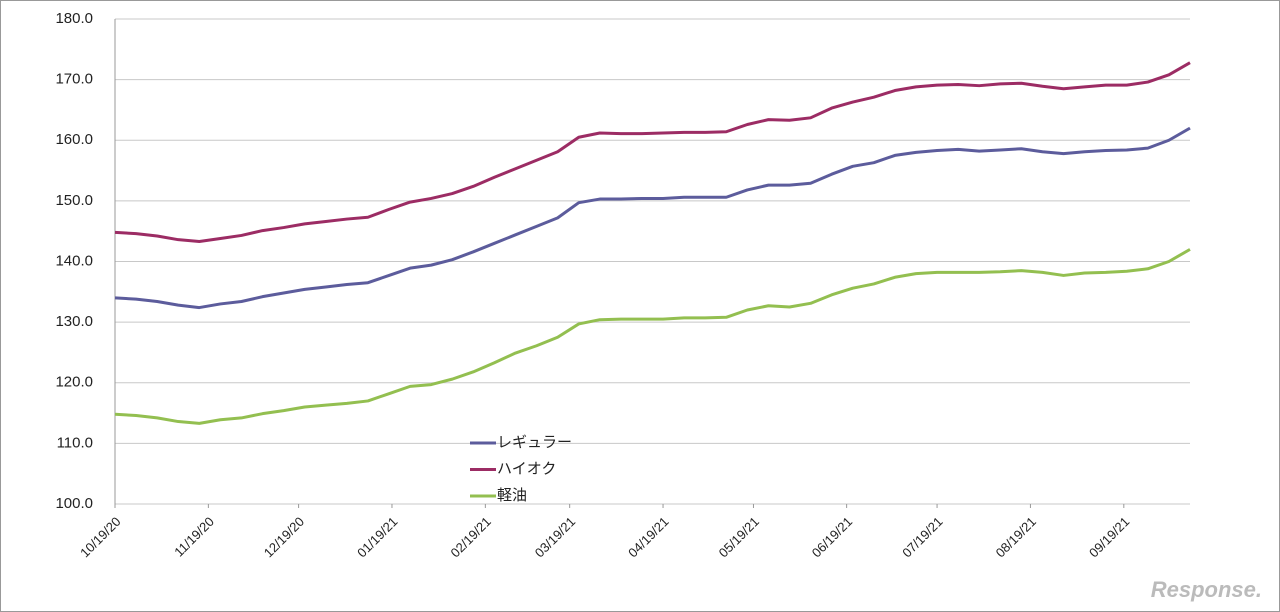 The width and height of the screenshot is (1280, 612). Describe the element at coordinates (74, 382) in the screenshot. I see `y-tick-label: 120.0` at that location.